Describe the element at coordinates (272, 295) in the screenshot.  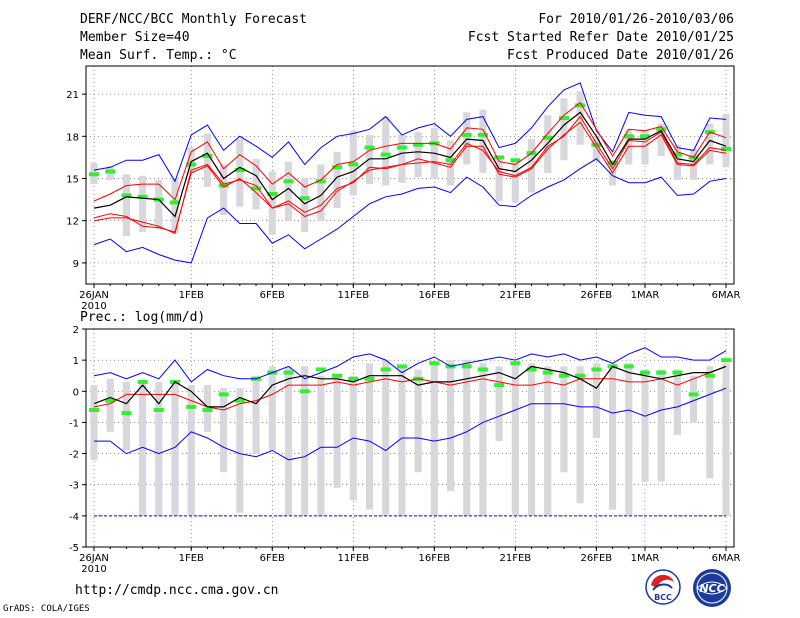
I see `x-tick-label: 6FEB` at that location.